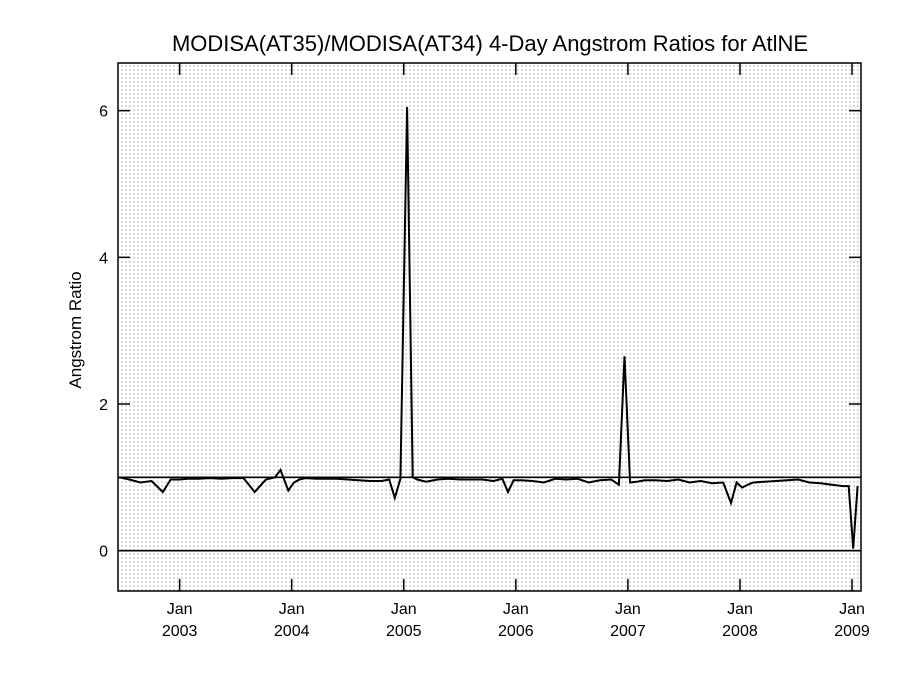  What do you see at coordinates (292, 631) in the screenshot?
I see `x-tick-year-label: 2004` at bounding box center [292, 631].